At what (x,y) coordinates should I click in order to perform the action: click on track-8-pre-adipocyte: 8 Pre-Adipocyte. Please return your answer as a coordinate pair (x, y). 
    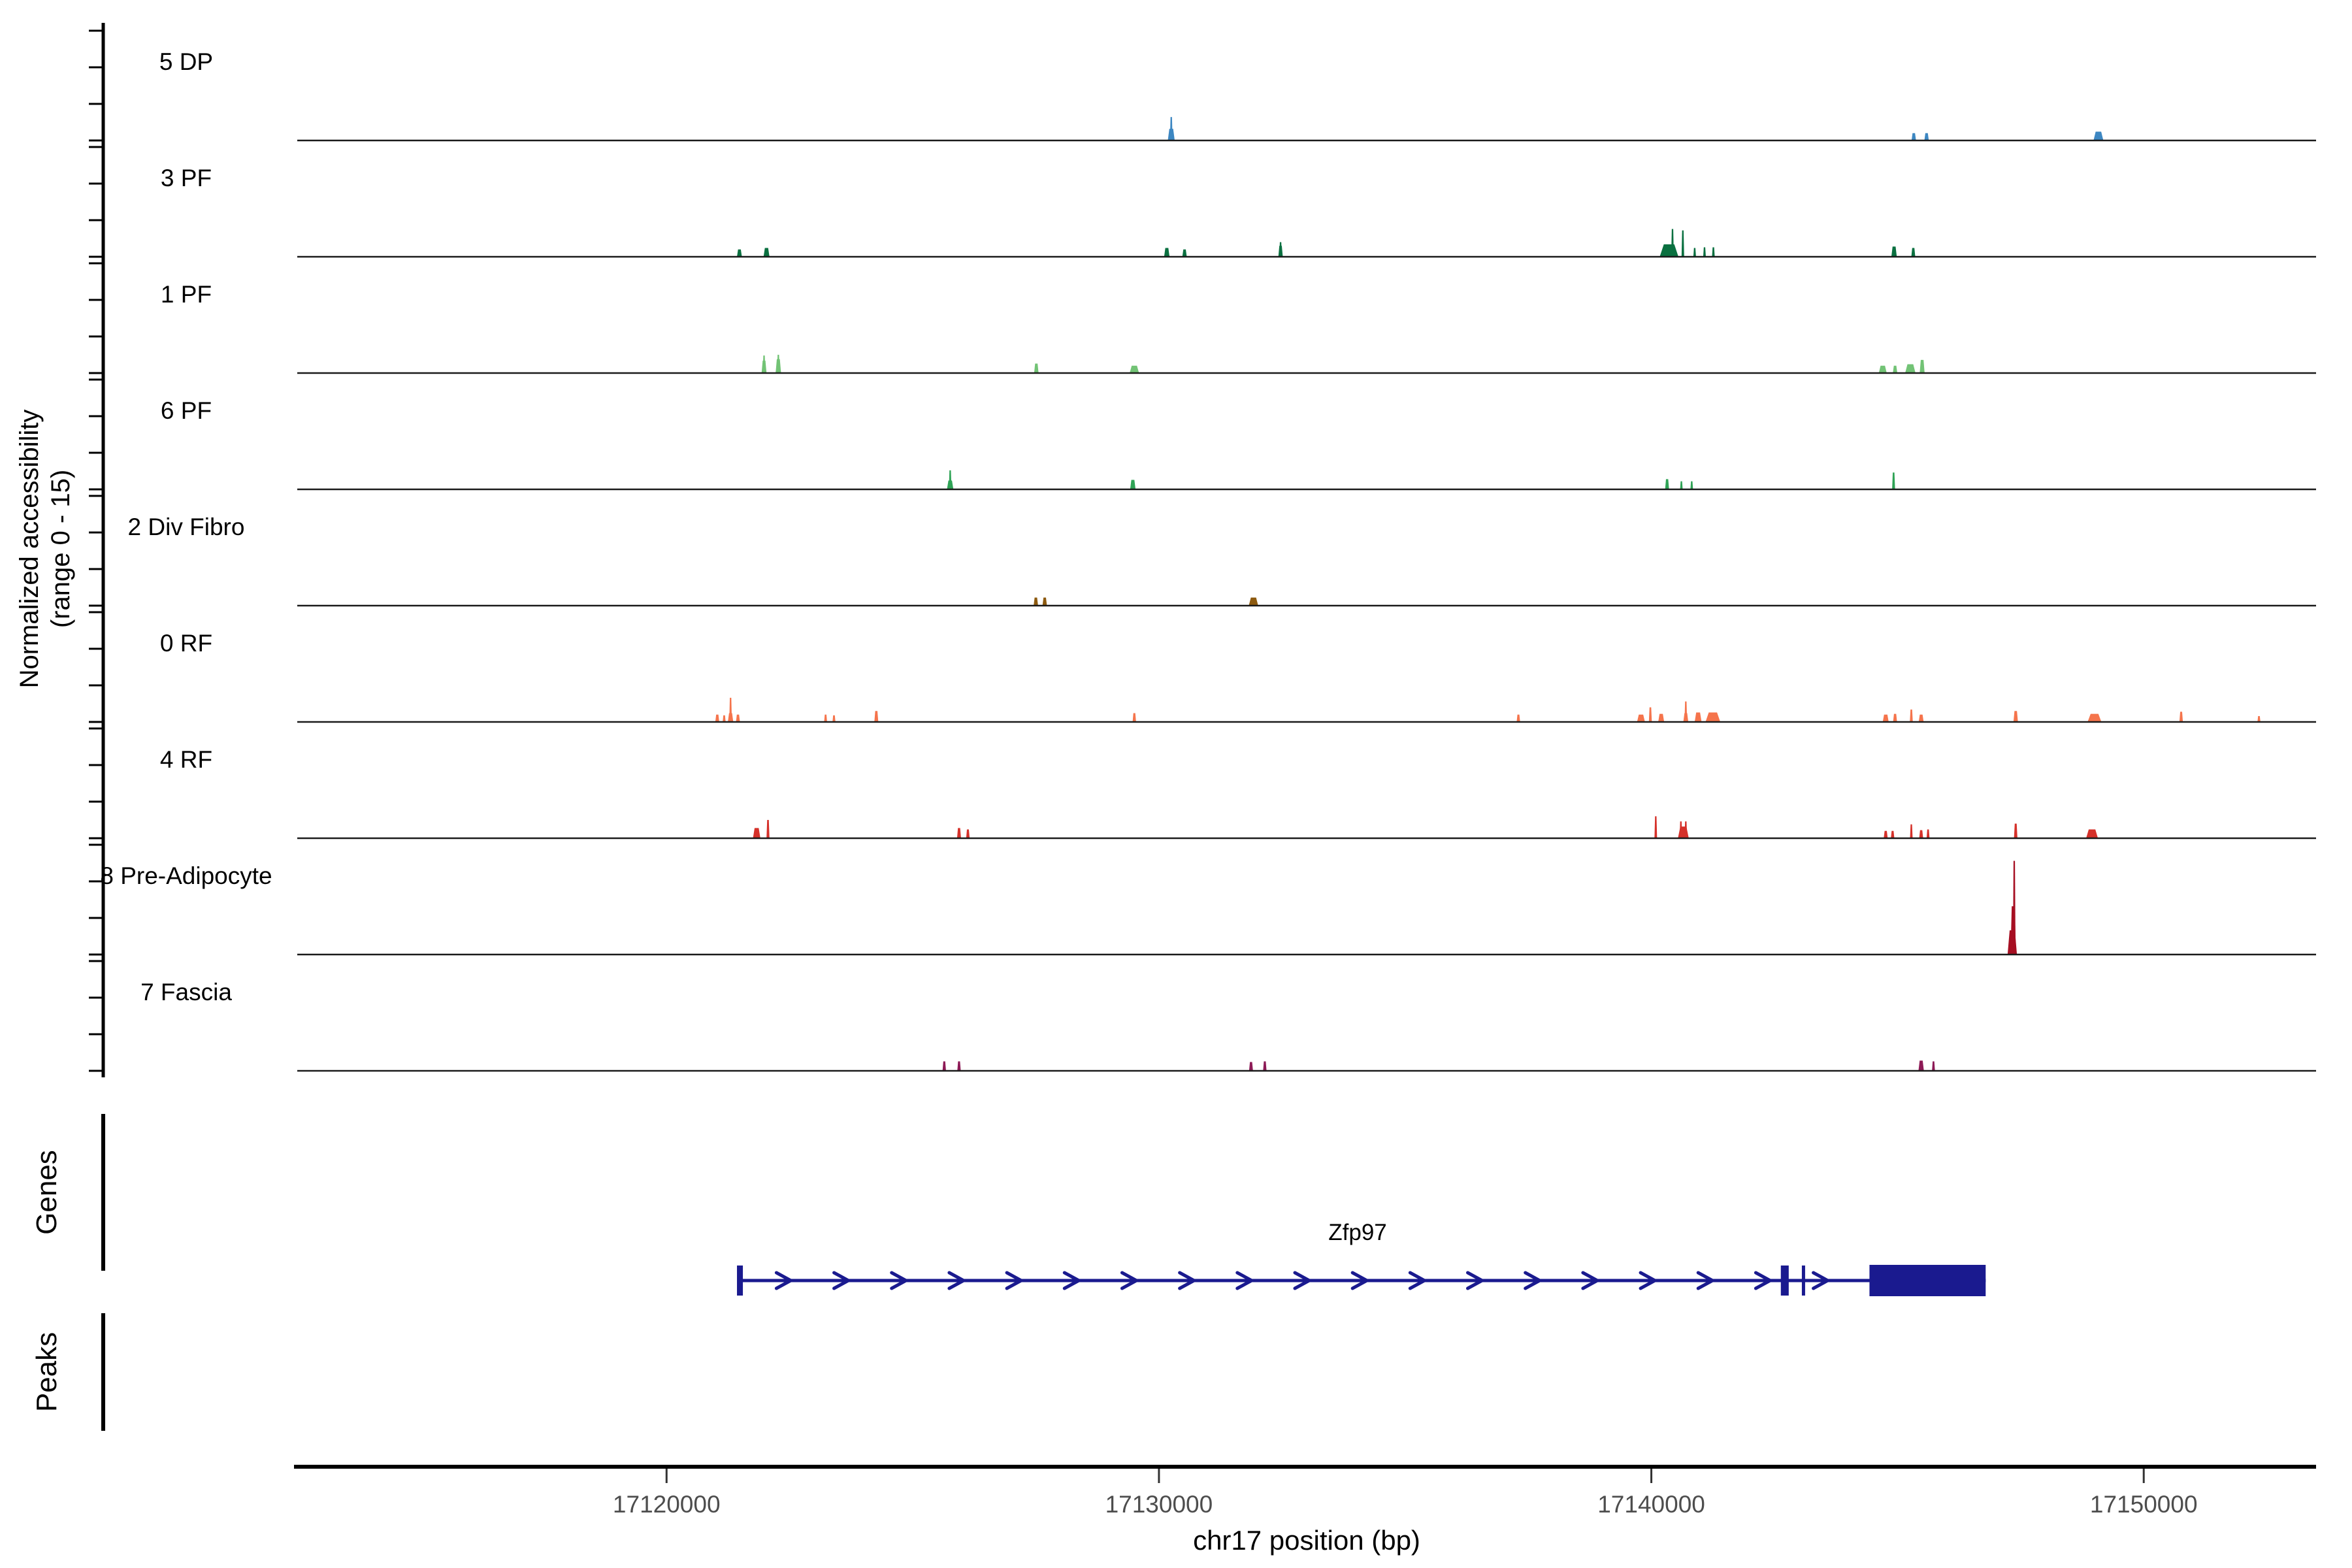
    Looking at the image, I should click on (1208, 908).